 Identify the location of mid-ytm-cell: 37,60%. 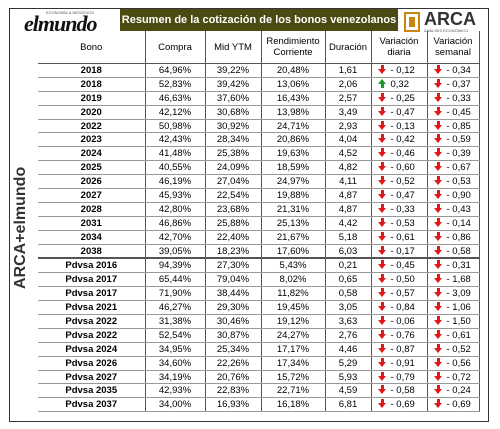
(233, 98).